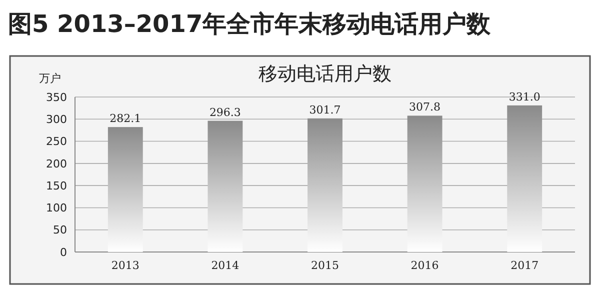 The height and width of the screenshot is (287, 600). Describe the element at coordinates (125, 265) in the screenshot. I see `x-tick-label: 2013` at that location.